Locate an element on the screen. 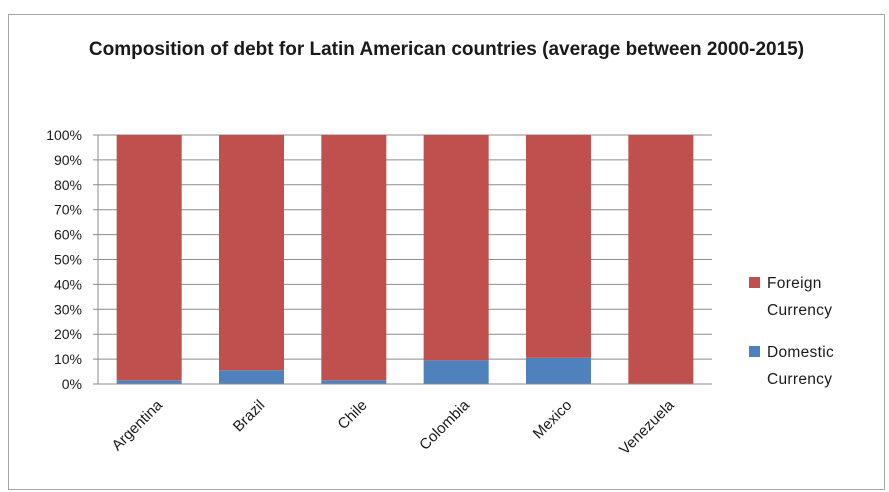 This screenshot has height=492, width=889. y-tick-label: 100% is located at coordinates (64, 135).